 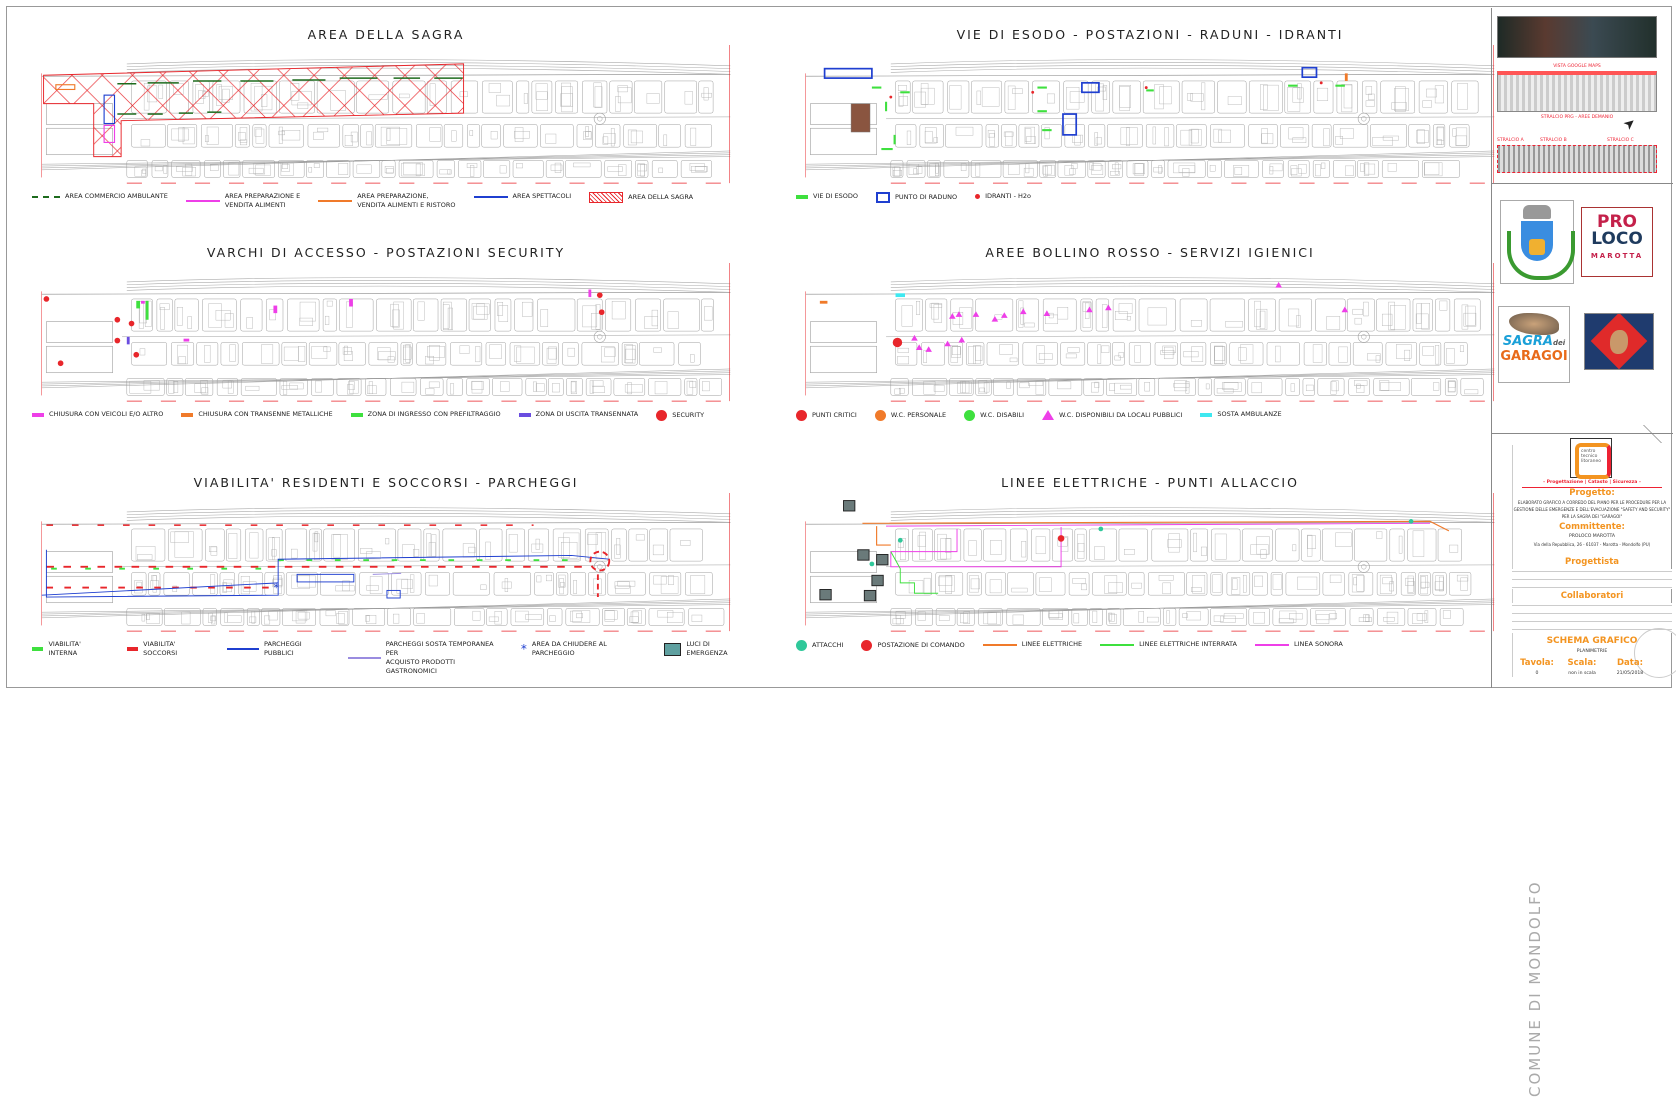 What do you see at coordinates (606, 197) in the screenshot?
I see `legend-swatch-hatch` at bounding box center [606, 197].